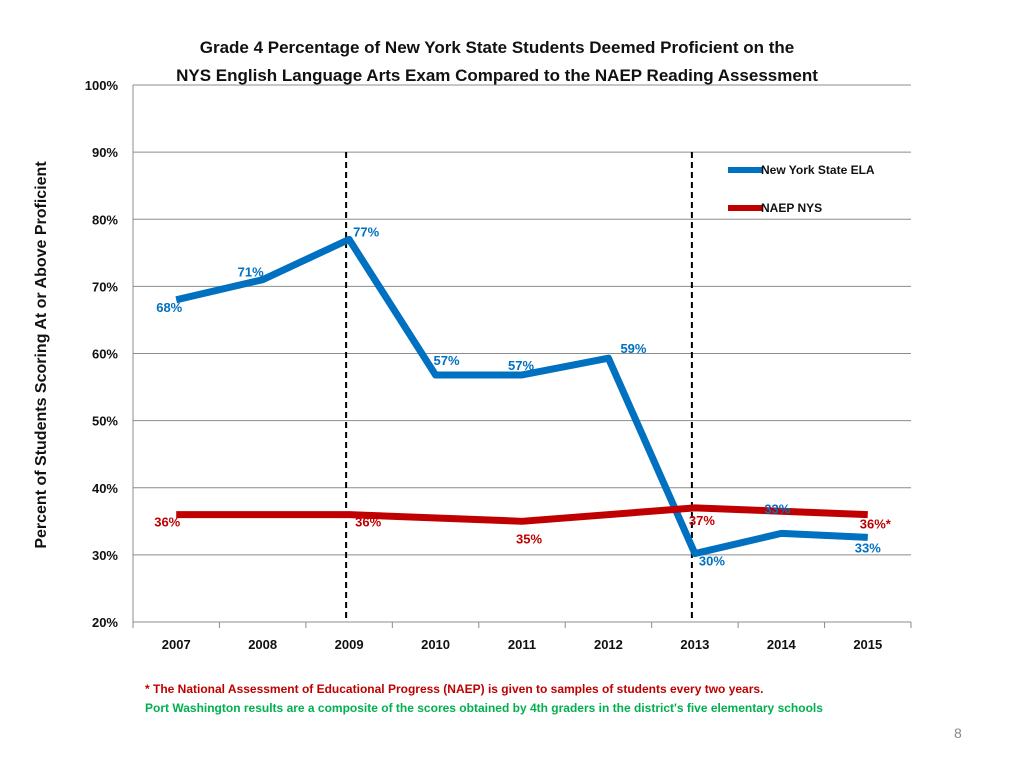  I want to click on y-tick-label: 60%, so click(105, 354).